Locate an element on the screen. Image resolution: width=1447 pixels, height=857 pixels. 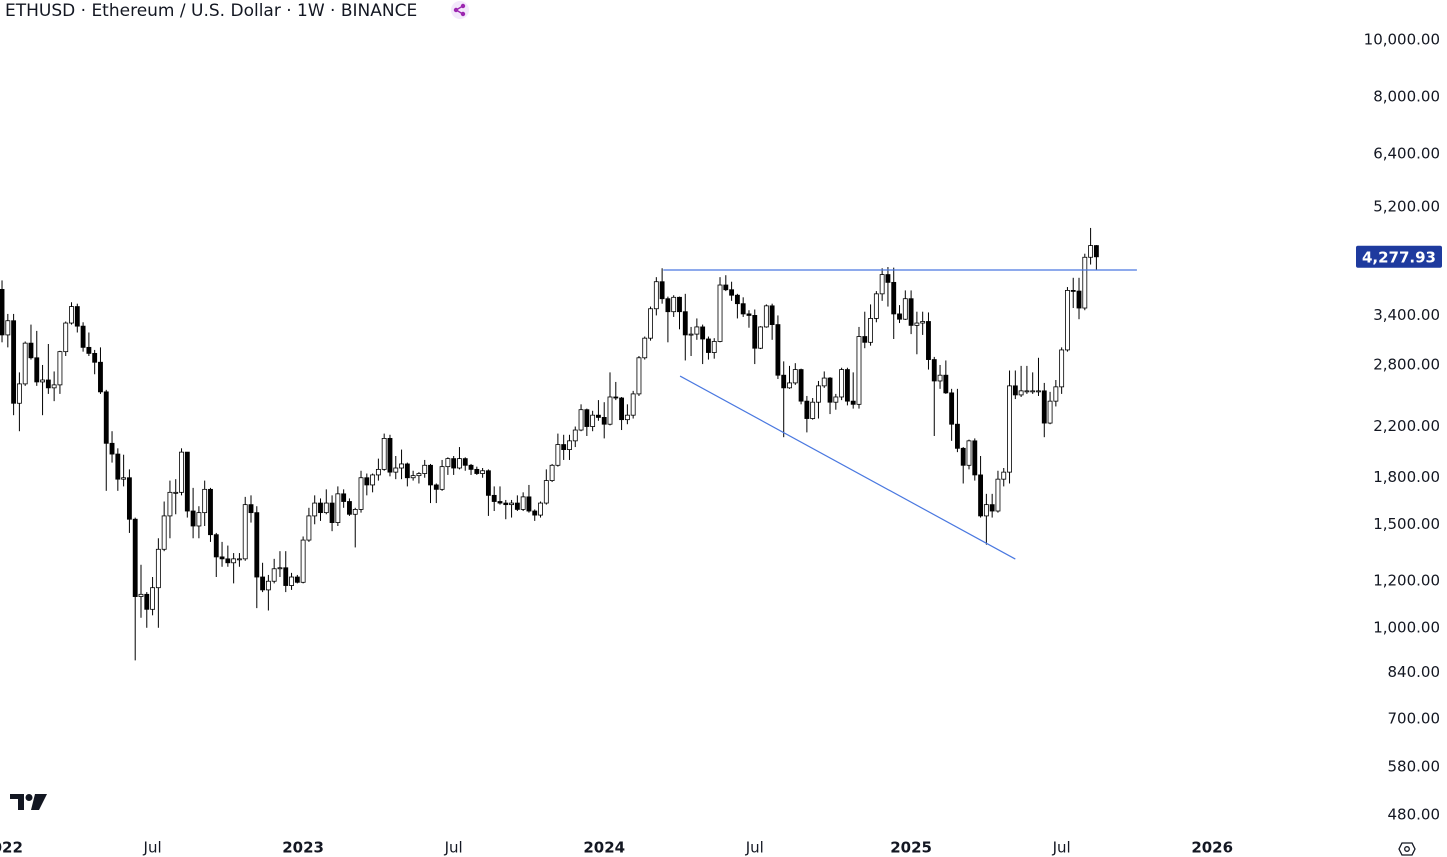
settings-icon is located at coordinates (1407, 849).